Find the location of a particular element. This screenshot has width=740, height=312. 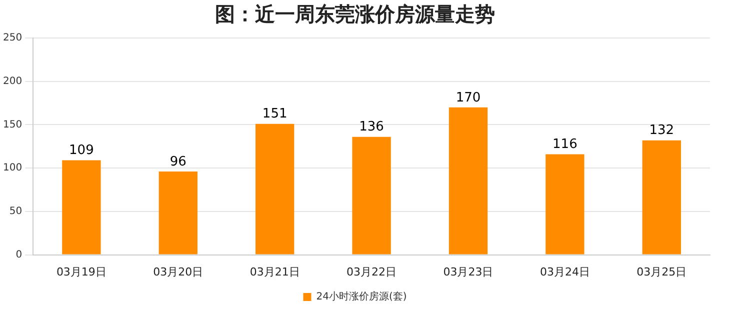

x-tick-label: 03月23日 is located at coordinates (468, 271).